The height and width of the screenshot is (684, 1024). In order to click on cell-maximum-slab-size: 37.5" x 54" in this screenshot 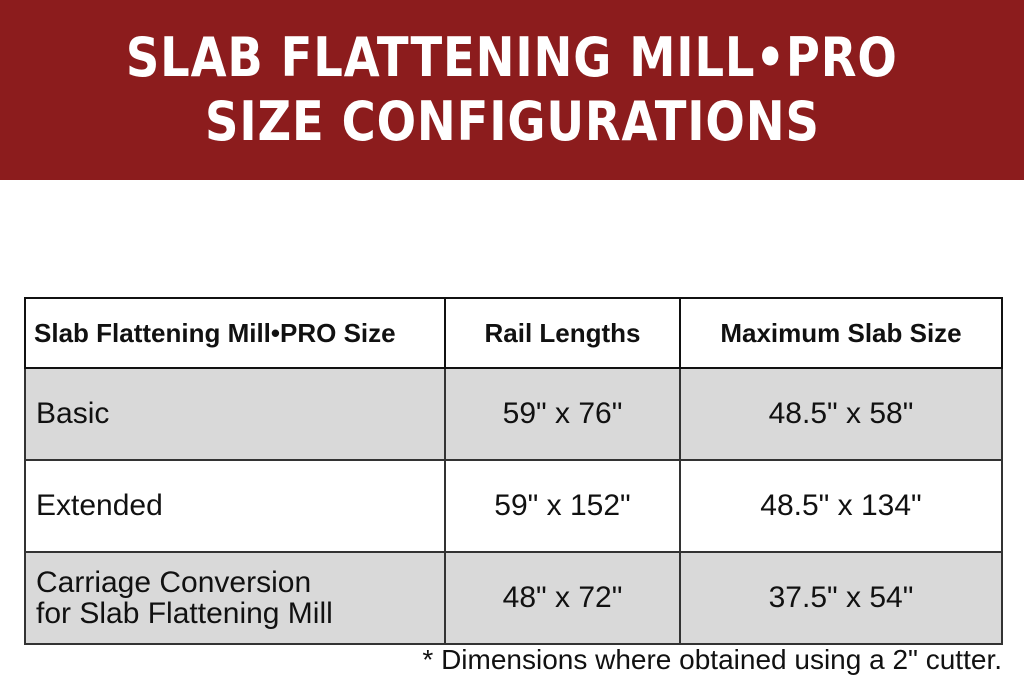, I will do `click(841, 598)`.